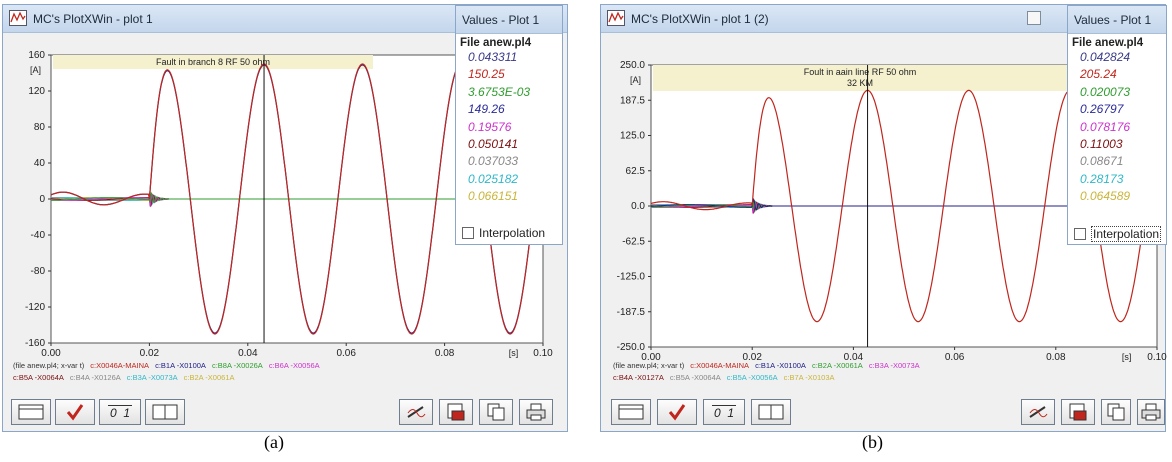 This screenshot has height=462, width=1172. Describe the element at coordinates (493, 143) in the screenshot. I see `value-row: 0.050141` at that location.